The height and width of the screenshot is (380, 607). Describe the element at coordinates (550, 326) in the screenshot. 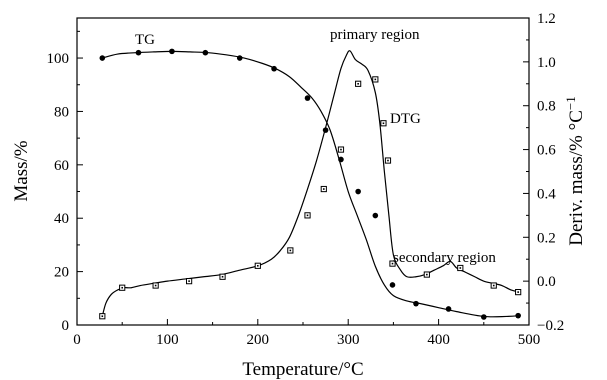

I see `y-right-tick-label: −0.2` at that location.